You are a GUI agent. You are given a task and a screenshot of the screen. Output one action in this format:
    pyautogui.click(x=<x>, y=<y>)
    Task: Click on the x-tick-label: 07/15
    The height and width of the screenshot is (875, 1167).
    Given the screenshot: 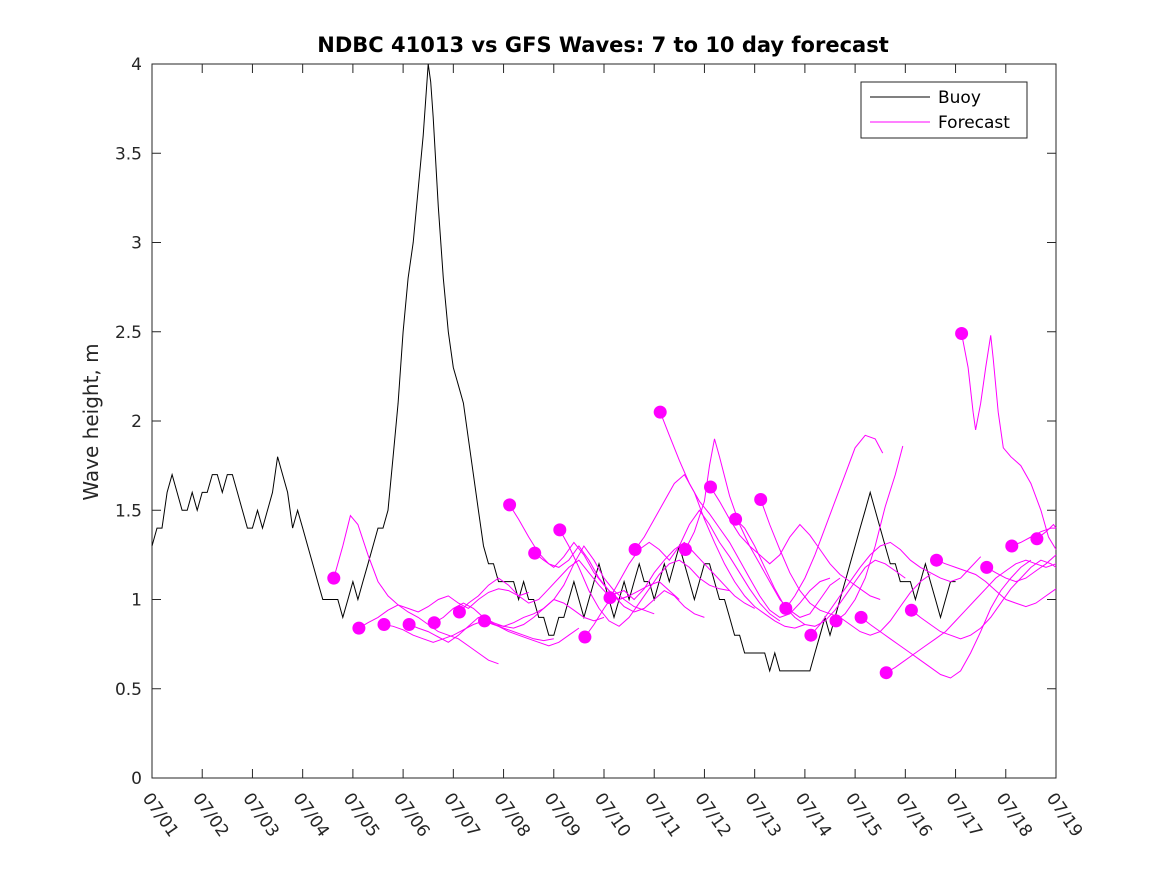 What is the action you would take?
    pyautogui.click(x=863, y=815)
    